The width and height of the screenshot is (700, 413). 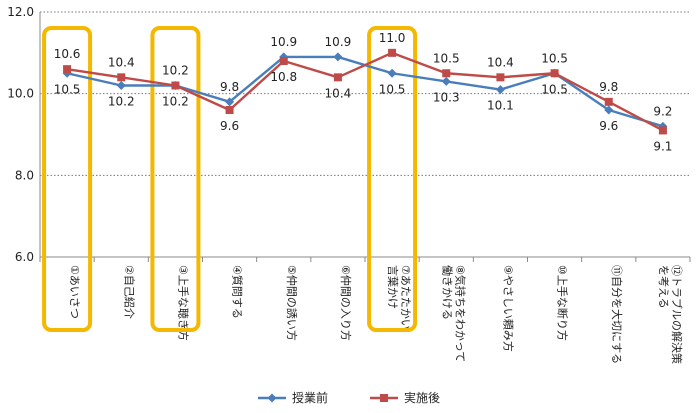 I want to click on y-tick-label: 10.0, so click(x=20, y=94).